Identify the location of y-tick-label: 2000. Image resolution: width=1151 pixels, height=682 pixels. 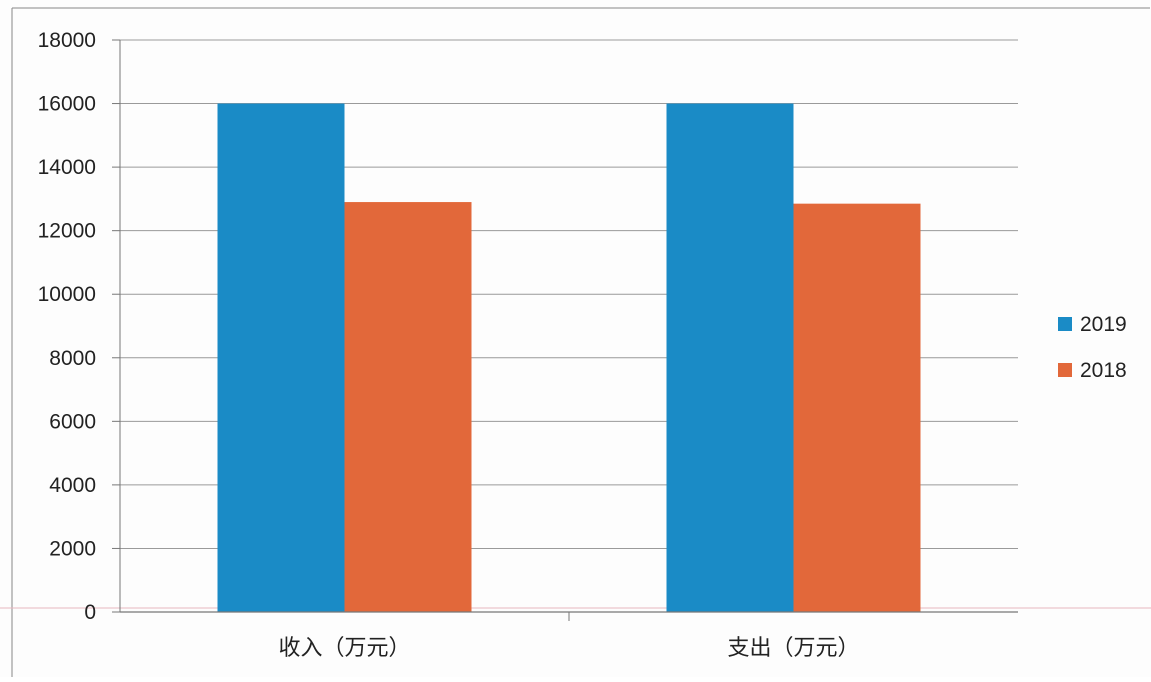
(72, 548).